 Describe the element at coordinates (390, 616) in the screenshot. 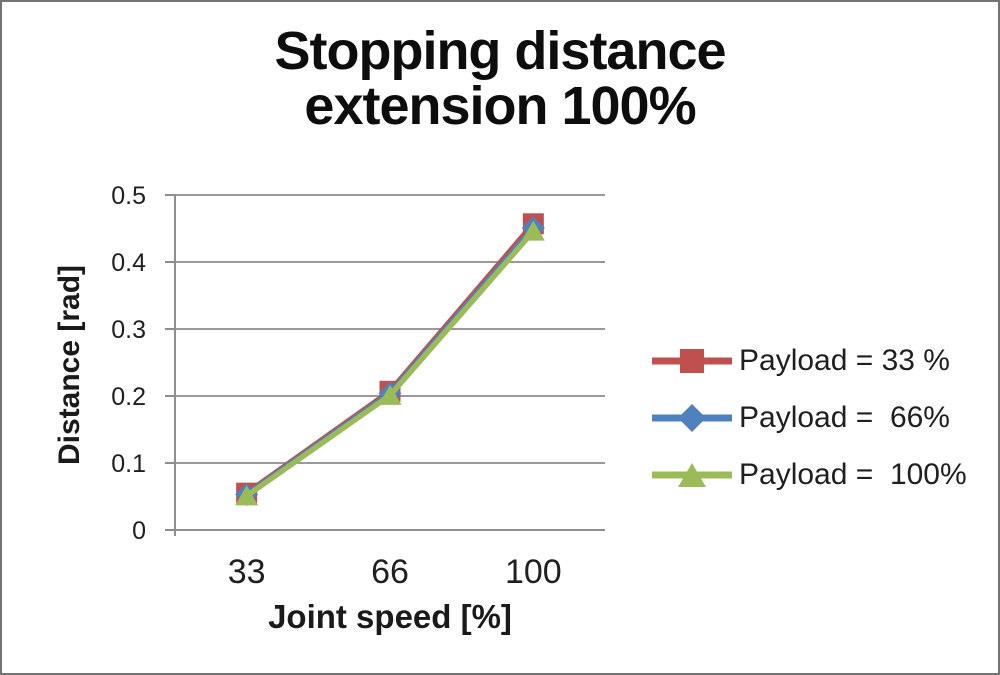

I see `x-axis-title: Joint speed [%]` at that location.